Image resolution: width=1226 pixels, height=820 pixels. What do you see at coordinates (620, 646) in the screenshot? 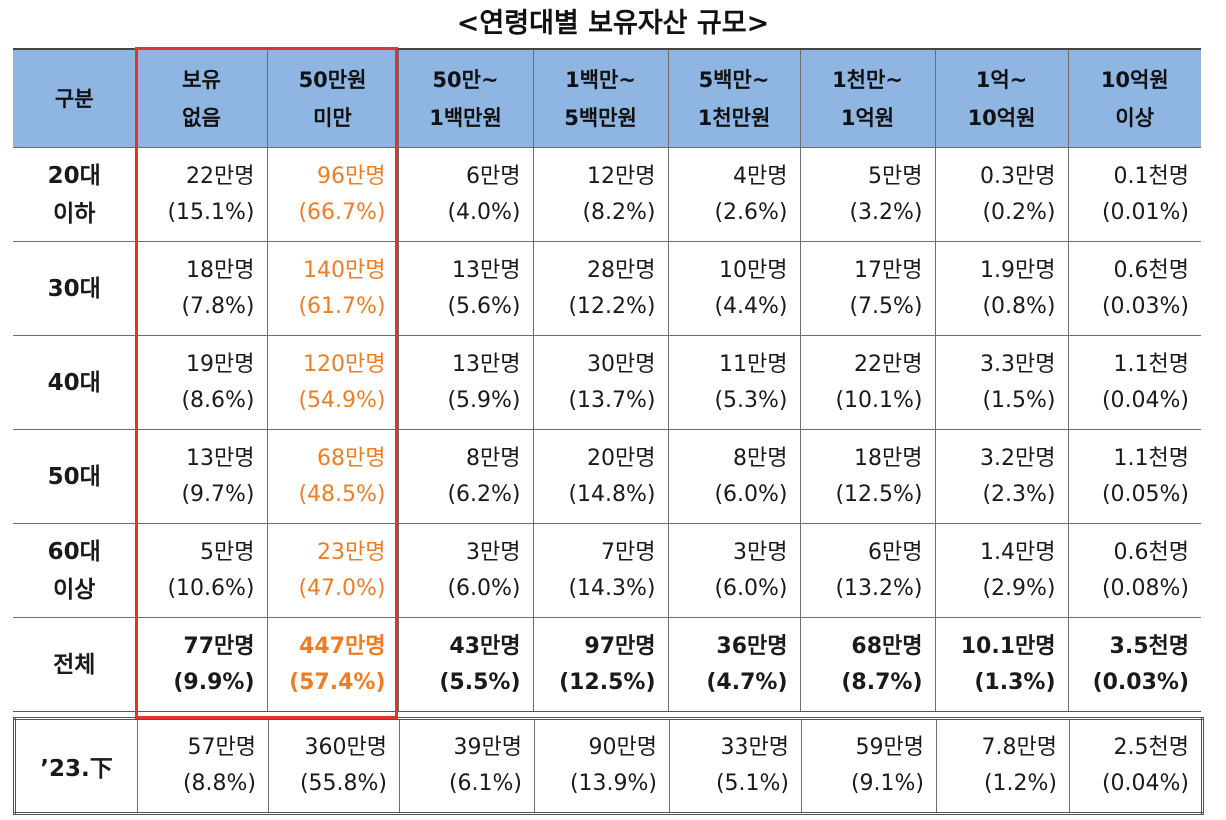
I see `cell-count: 97만명` at bounding box center [620, 646].